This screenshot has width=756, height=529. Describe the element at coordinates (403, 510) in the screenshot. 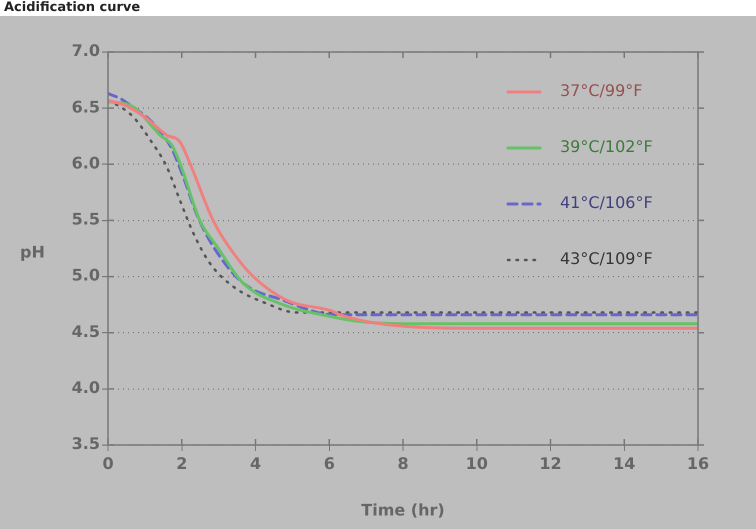

I see `x-axis-title: Time (hr)` at that location.